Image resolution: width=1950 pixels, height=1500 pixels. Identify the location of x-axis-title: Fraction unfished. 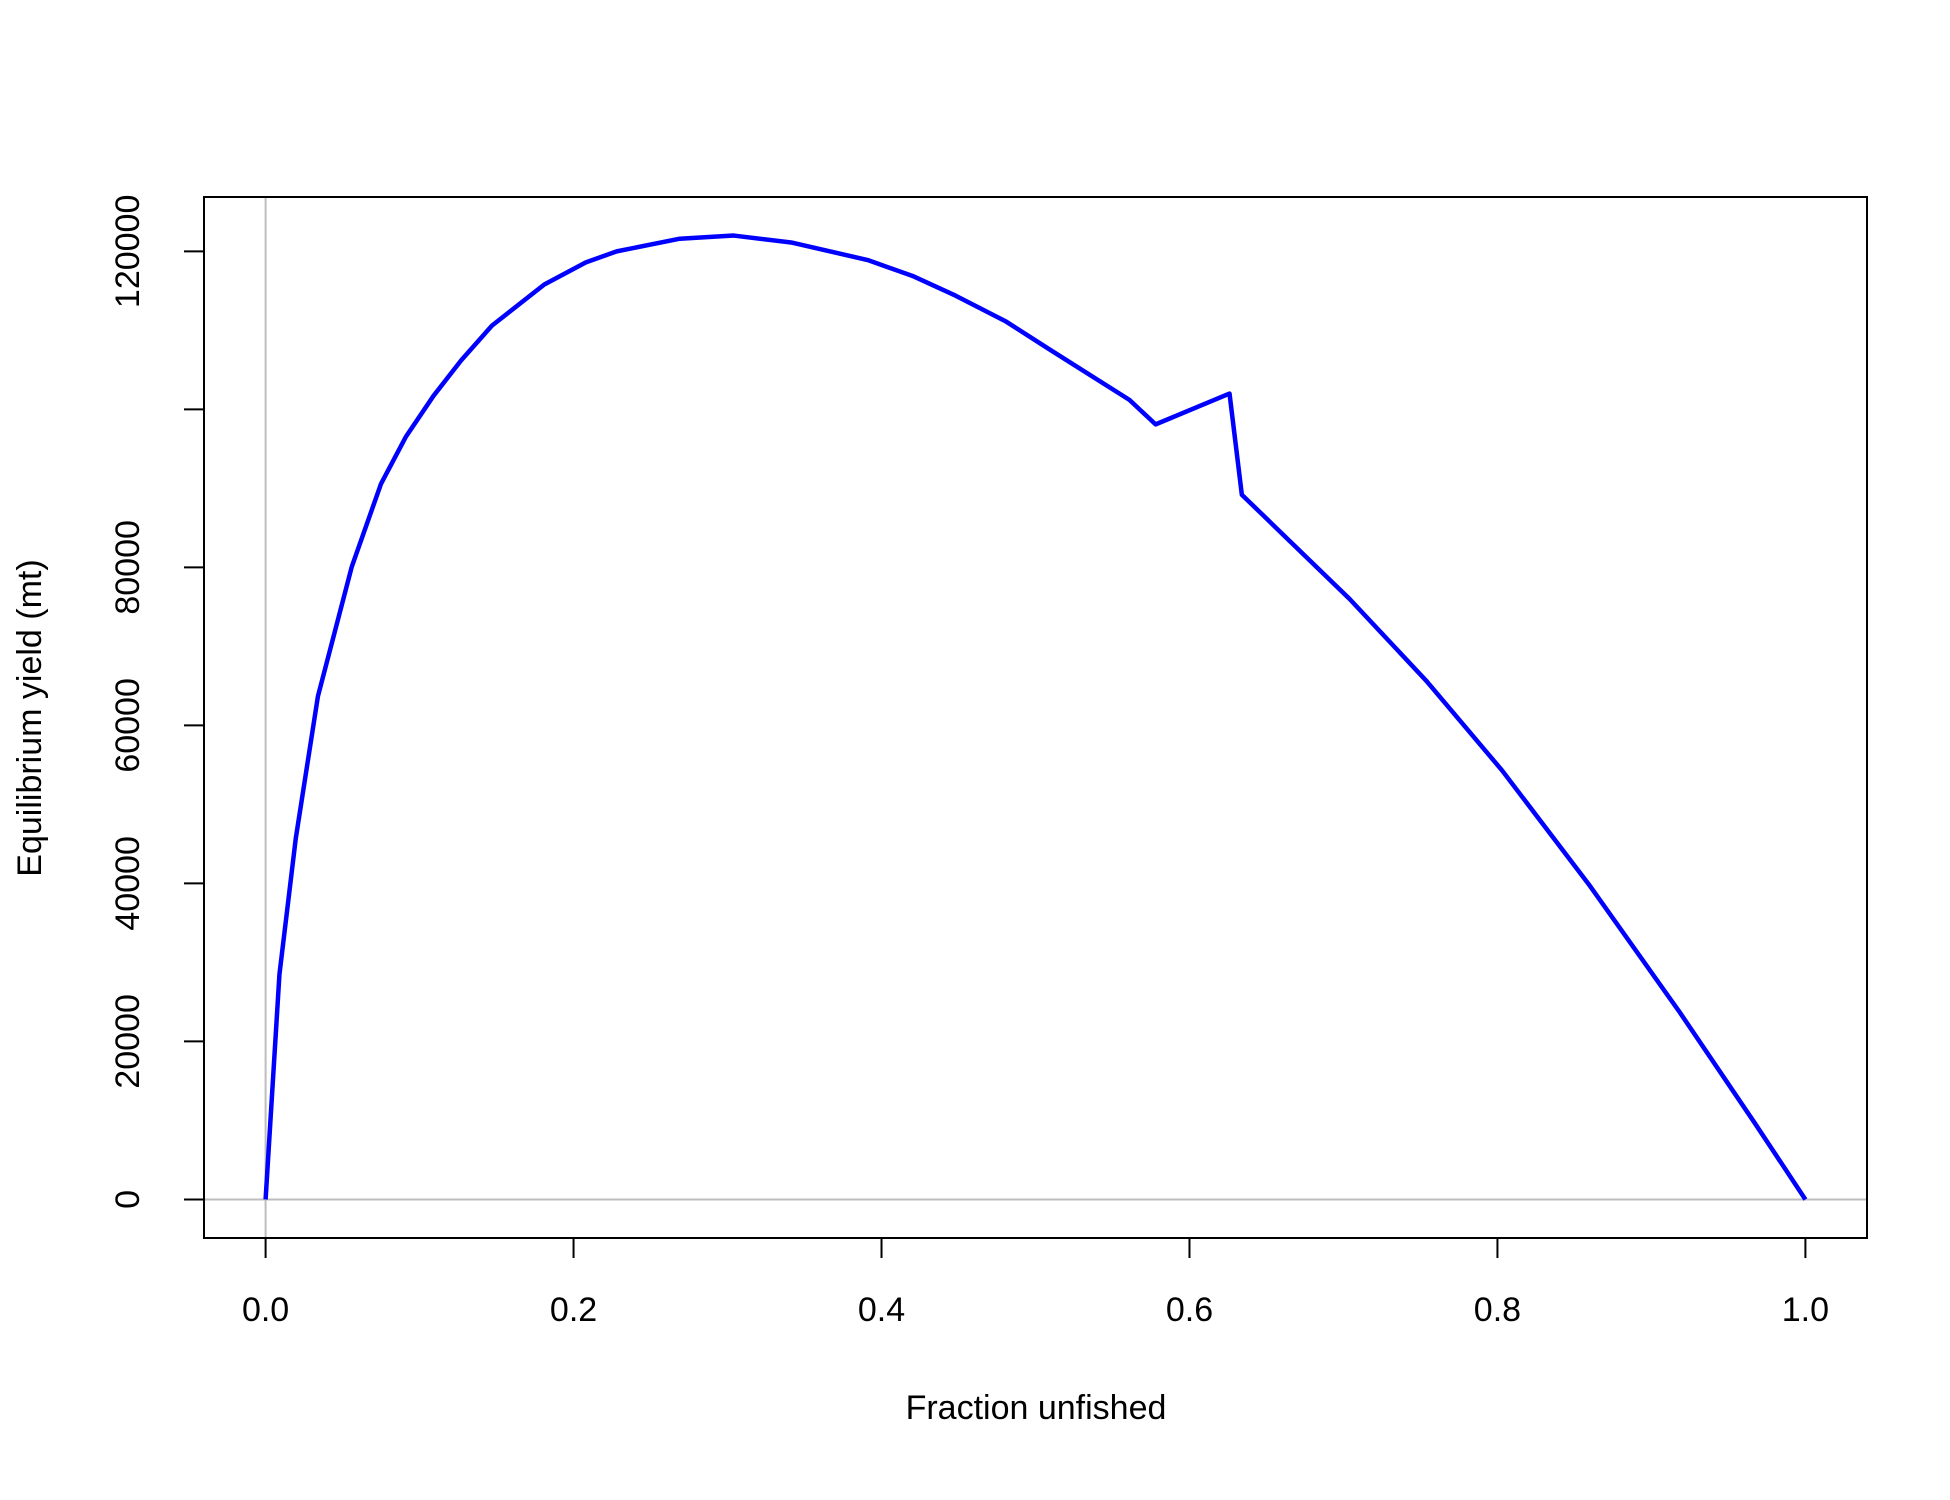
(1036, 1408).